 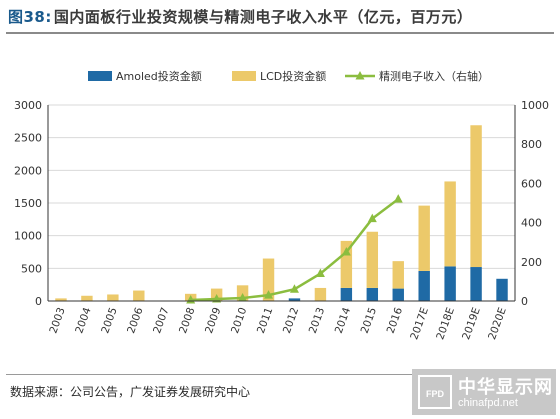 What do you see at coordinates (263, 17) in the screenshot?
I see `figure-title-text: 国内面板行业投资规模与精测电子收入水平（亿元，百万元）` at bounding box center [263, 17].